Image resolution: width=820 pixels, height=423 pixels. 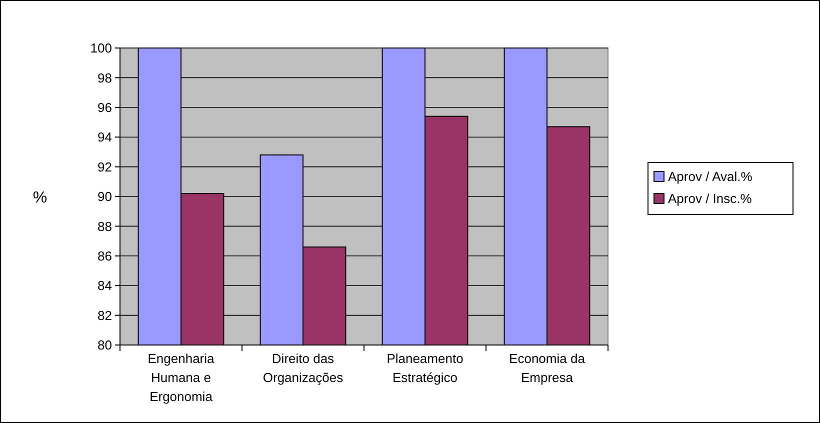 What do you see at coordinates (105, 286) in the screenshot?
I see `y-tick-label: 84` at bounding box center [105, 286].